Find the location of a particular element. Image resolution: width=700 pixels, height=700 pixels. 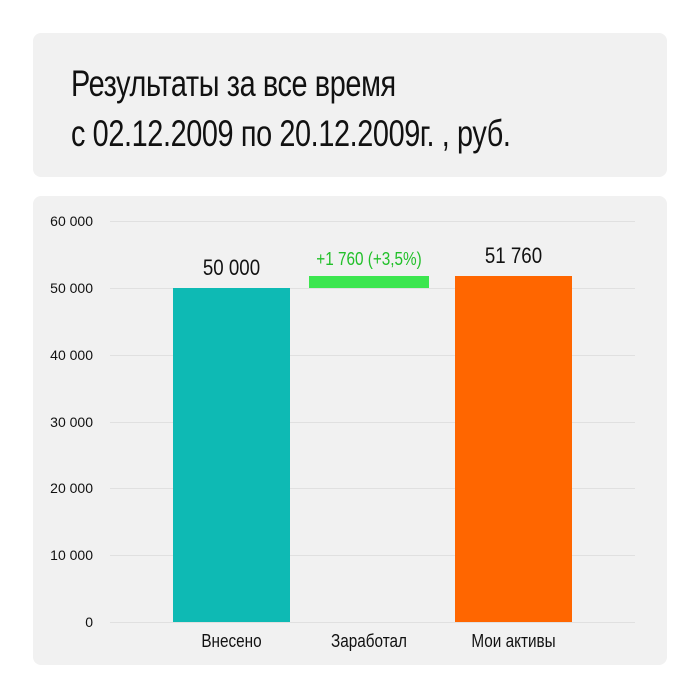

y-tick-label: 20 000 is located at coordinates (71, 488).